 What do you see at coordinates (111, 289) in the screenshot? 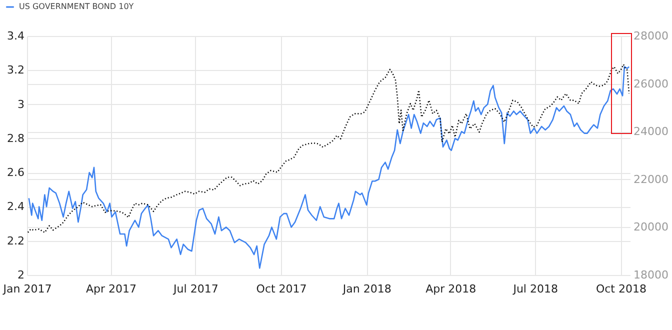
I see `x-tick-label: Apr 2017` at bounding box center [111, 289].